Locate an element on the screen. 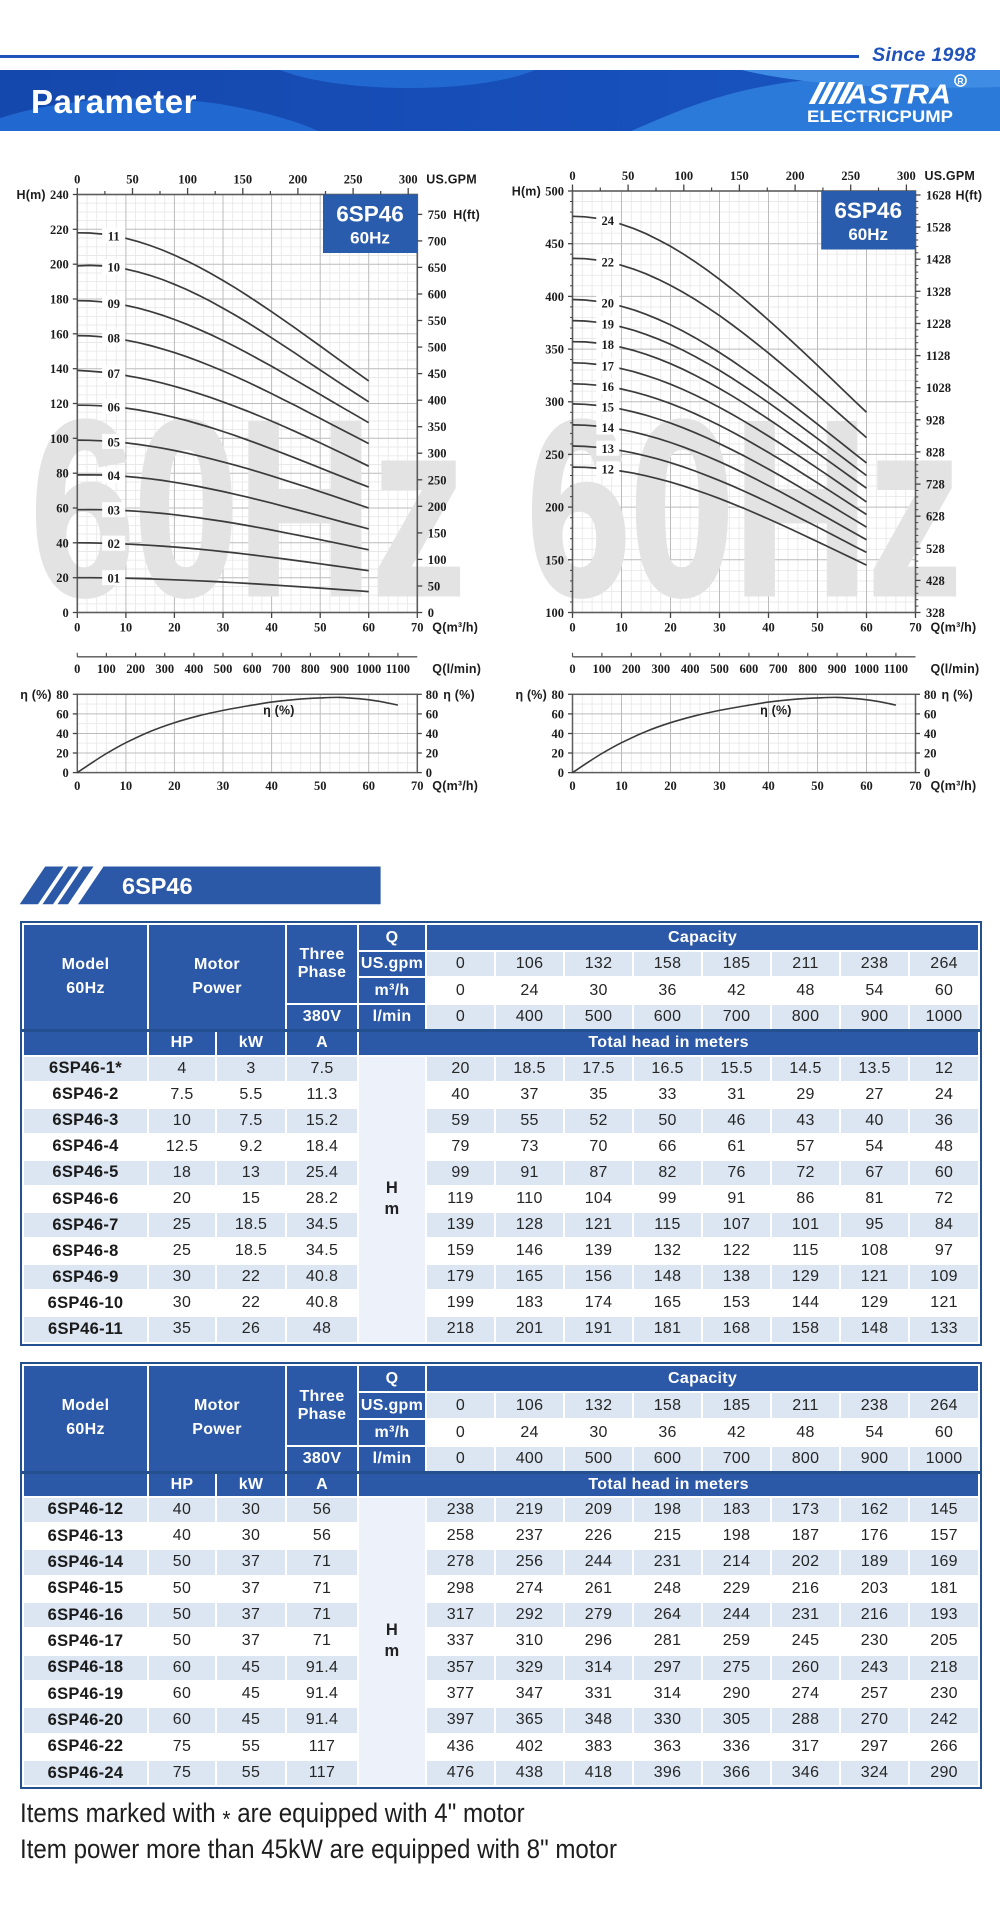  svg-text: 828 is located at coordinates (935, 452).